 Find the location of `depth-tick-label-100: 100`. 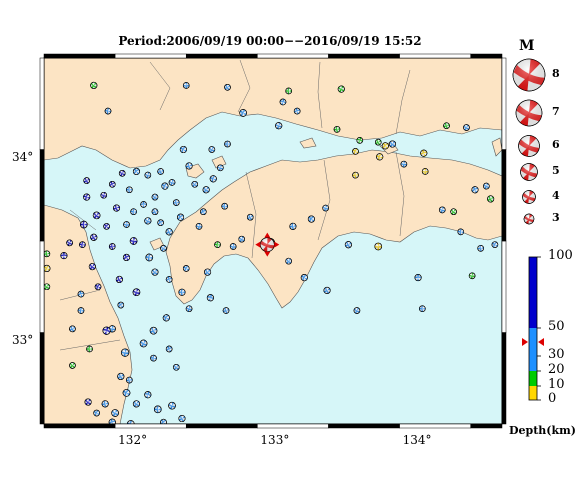

depth-tick-label-100: 100 is located at coordinates (560, 255).